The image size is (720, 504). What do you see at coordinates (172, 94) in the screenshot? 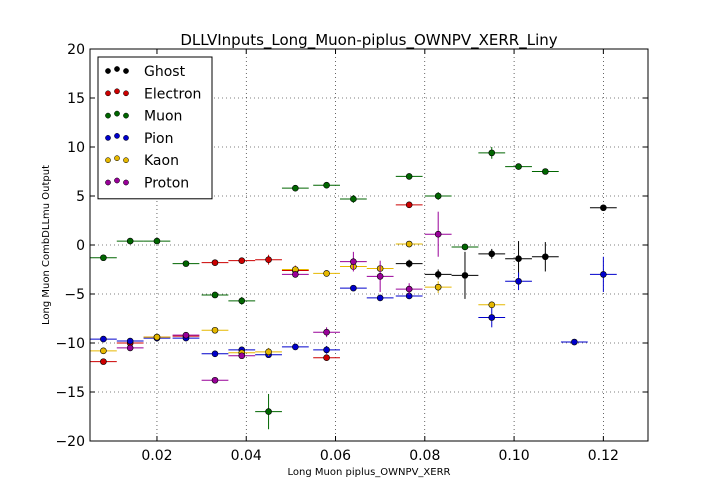
I see `legend-label: Electron` at bounding box center [172, 94].